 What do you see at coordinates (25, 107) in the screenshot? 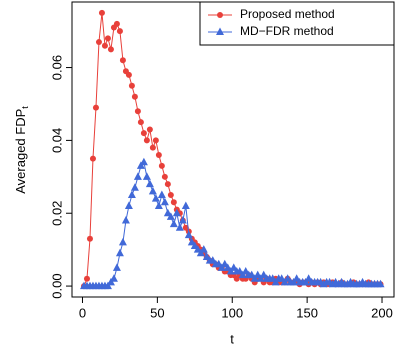
I see `y-axis-label-subscript: t` at bounding box center [25, 107].